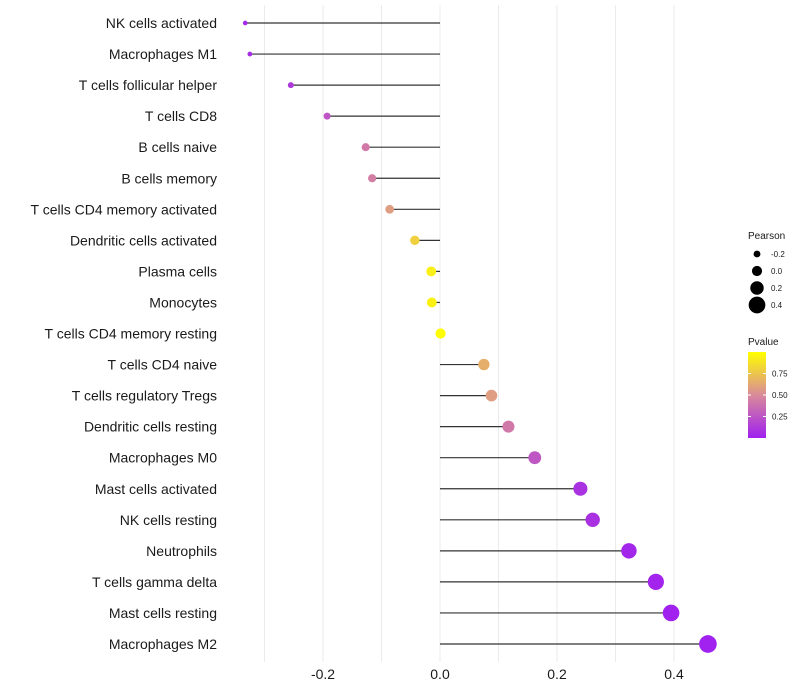 This screenshot has height=700, width=800. Describe the element at coordinates (766, 236) in the screenshot. I see `size-legend-title: Pearson` at that location.